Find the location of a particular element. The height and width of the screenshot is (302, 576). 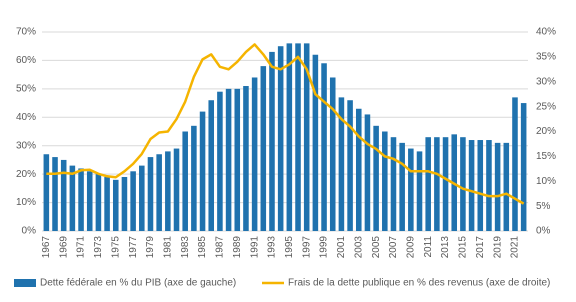

x-tick-label: 1971 is located at coordinates (81, 247).